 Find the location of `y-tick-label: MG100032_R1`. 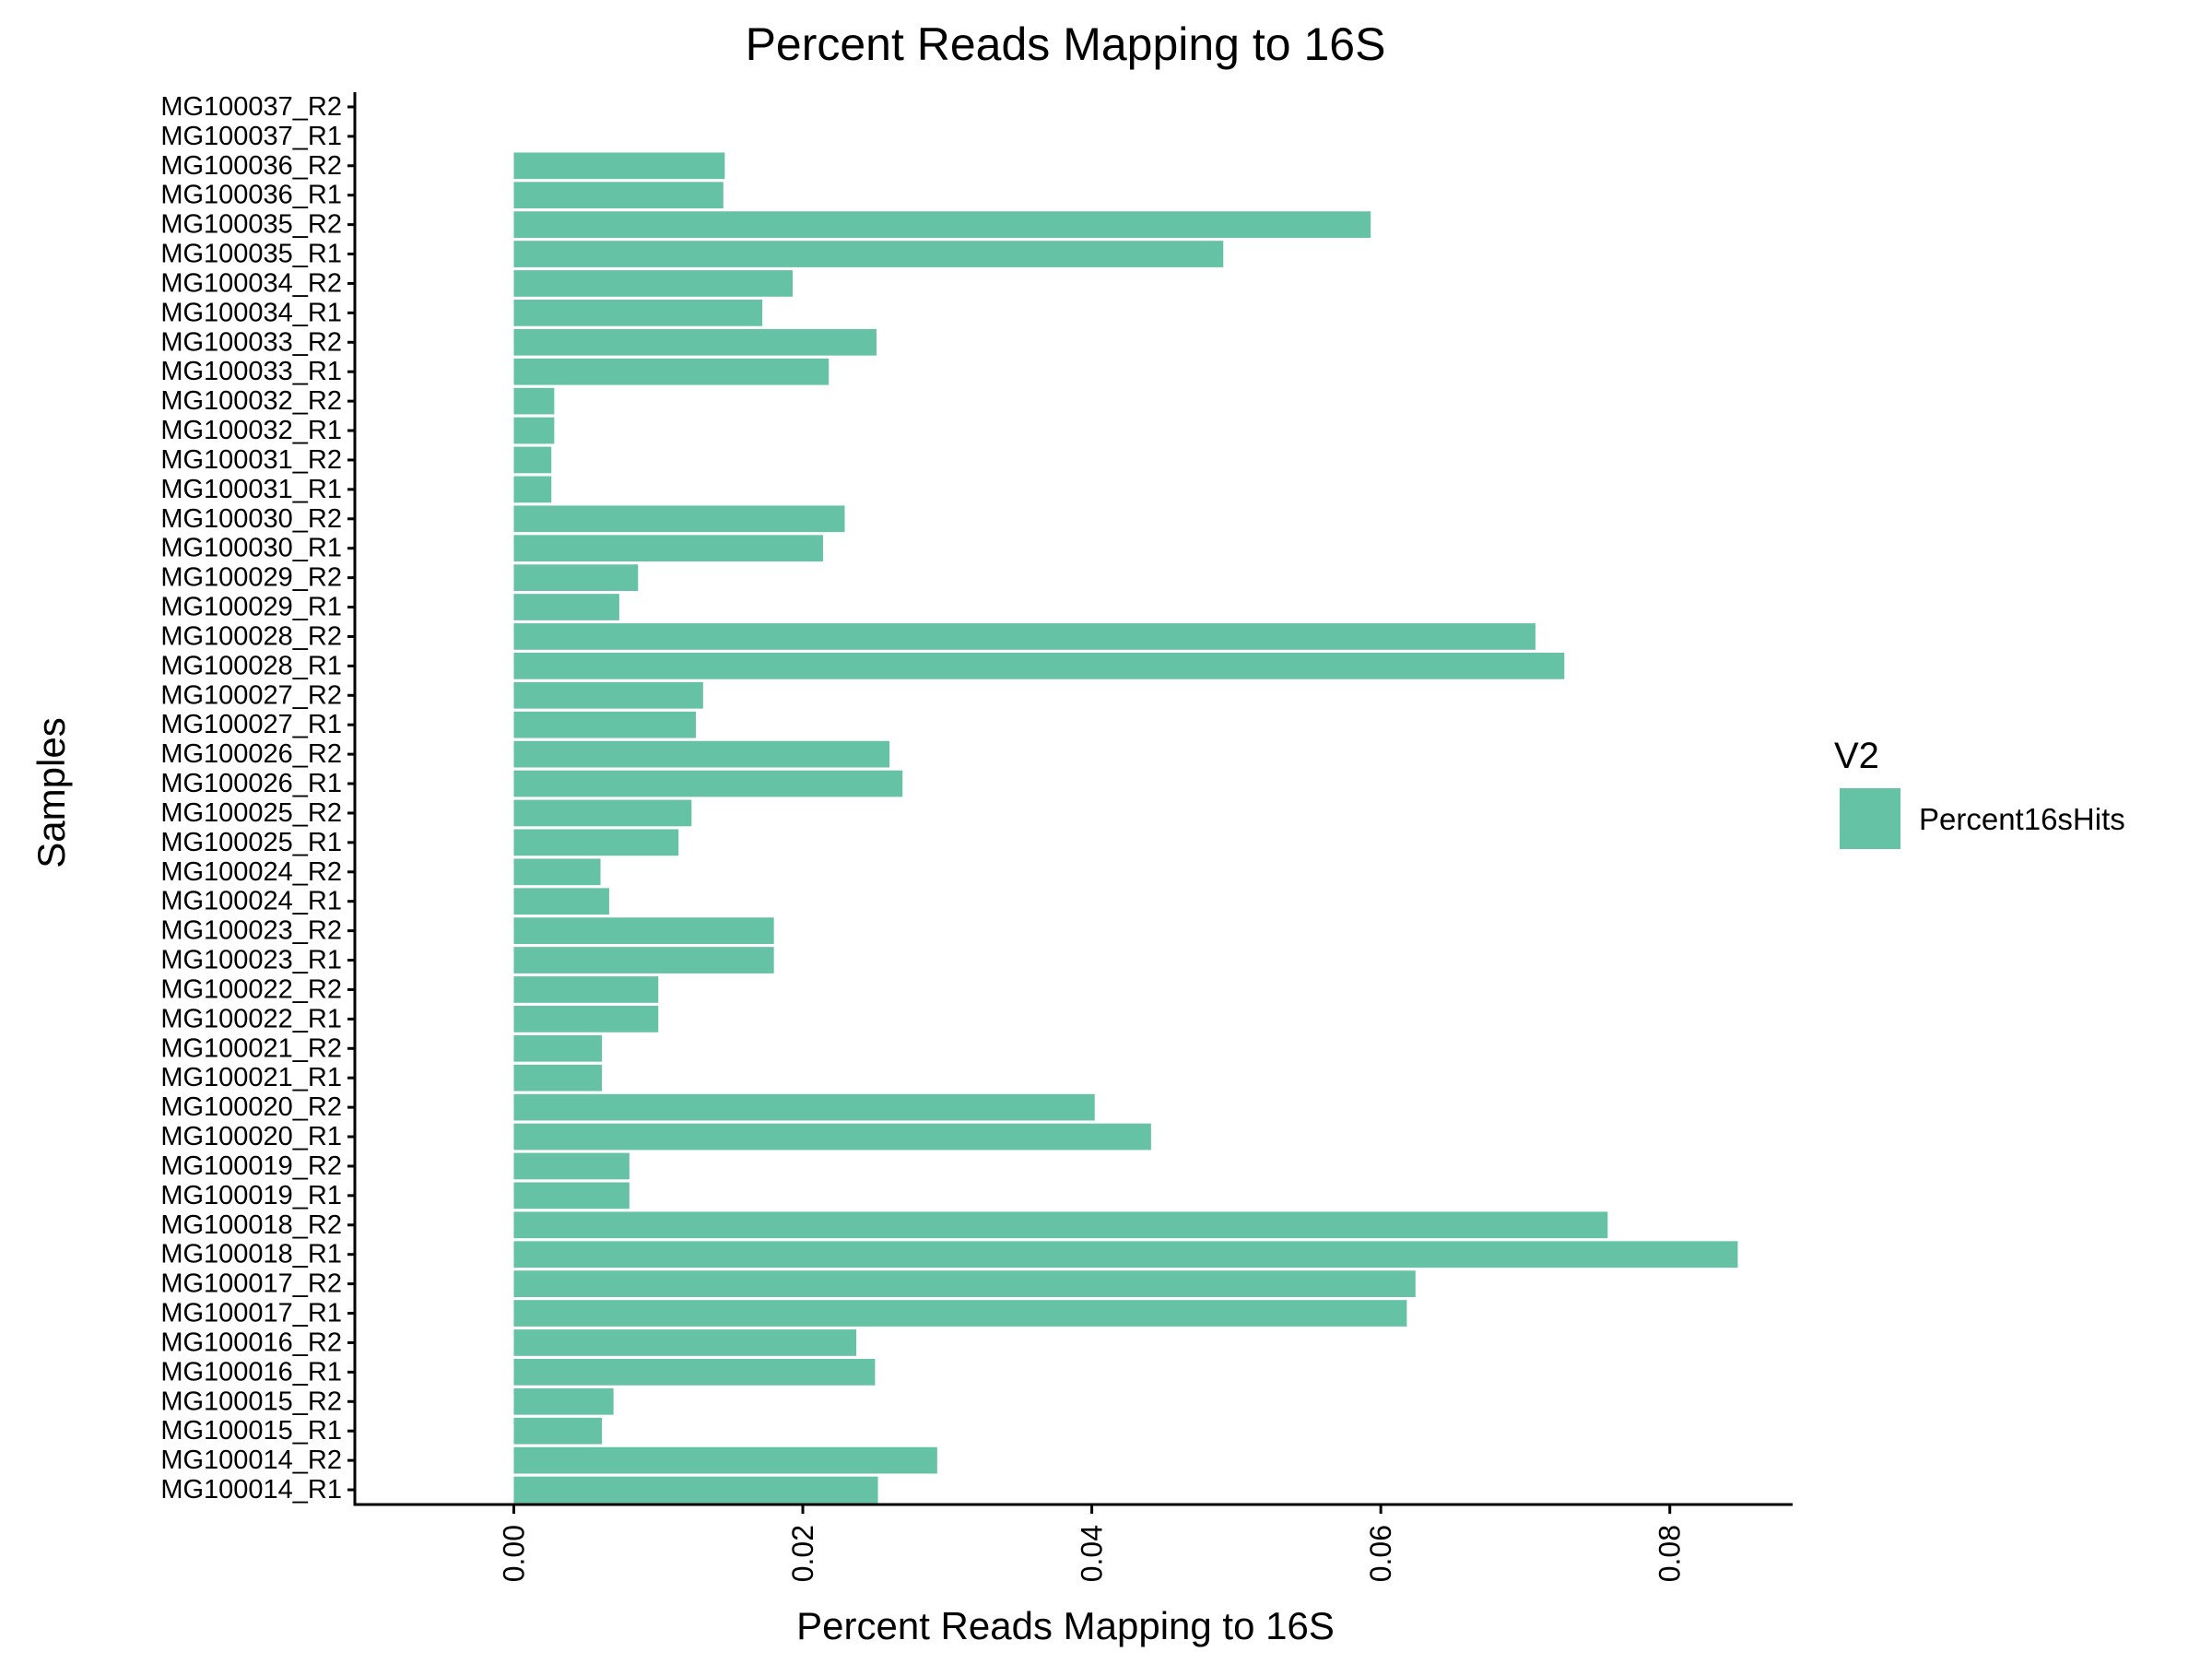

y-tick-label: MG100032_R1 is located at coordinates (251, 430).